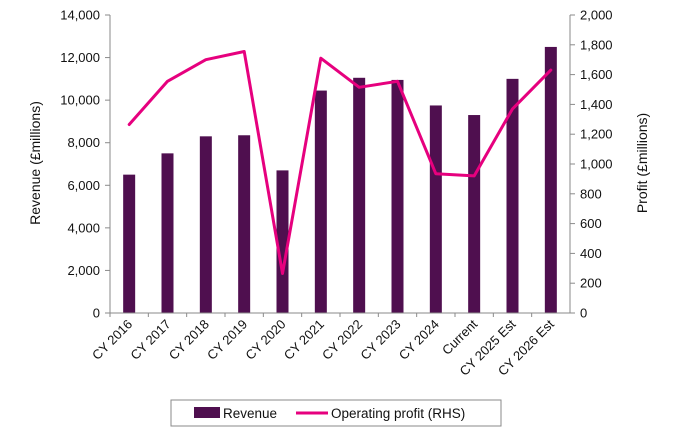  I want to click on category-label: CY 2024, so click(419, 340).